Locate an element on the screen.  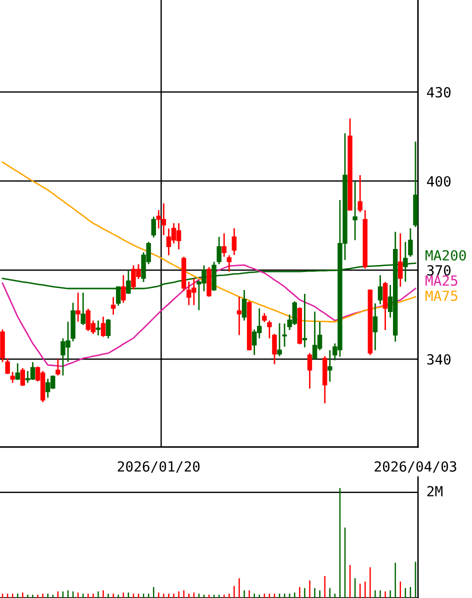
y-tick-label: 340 is located at coordinates (439, 359).